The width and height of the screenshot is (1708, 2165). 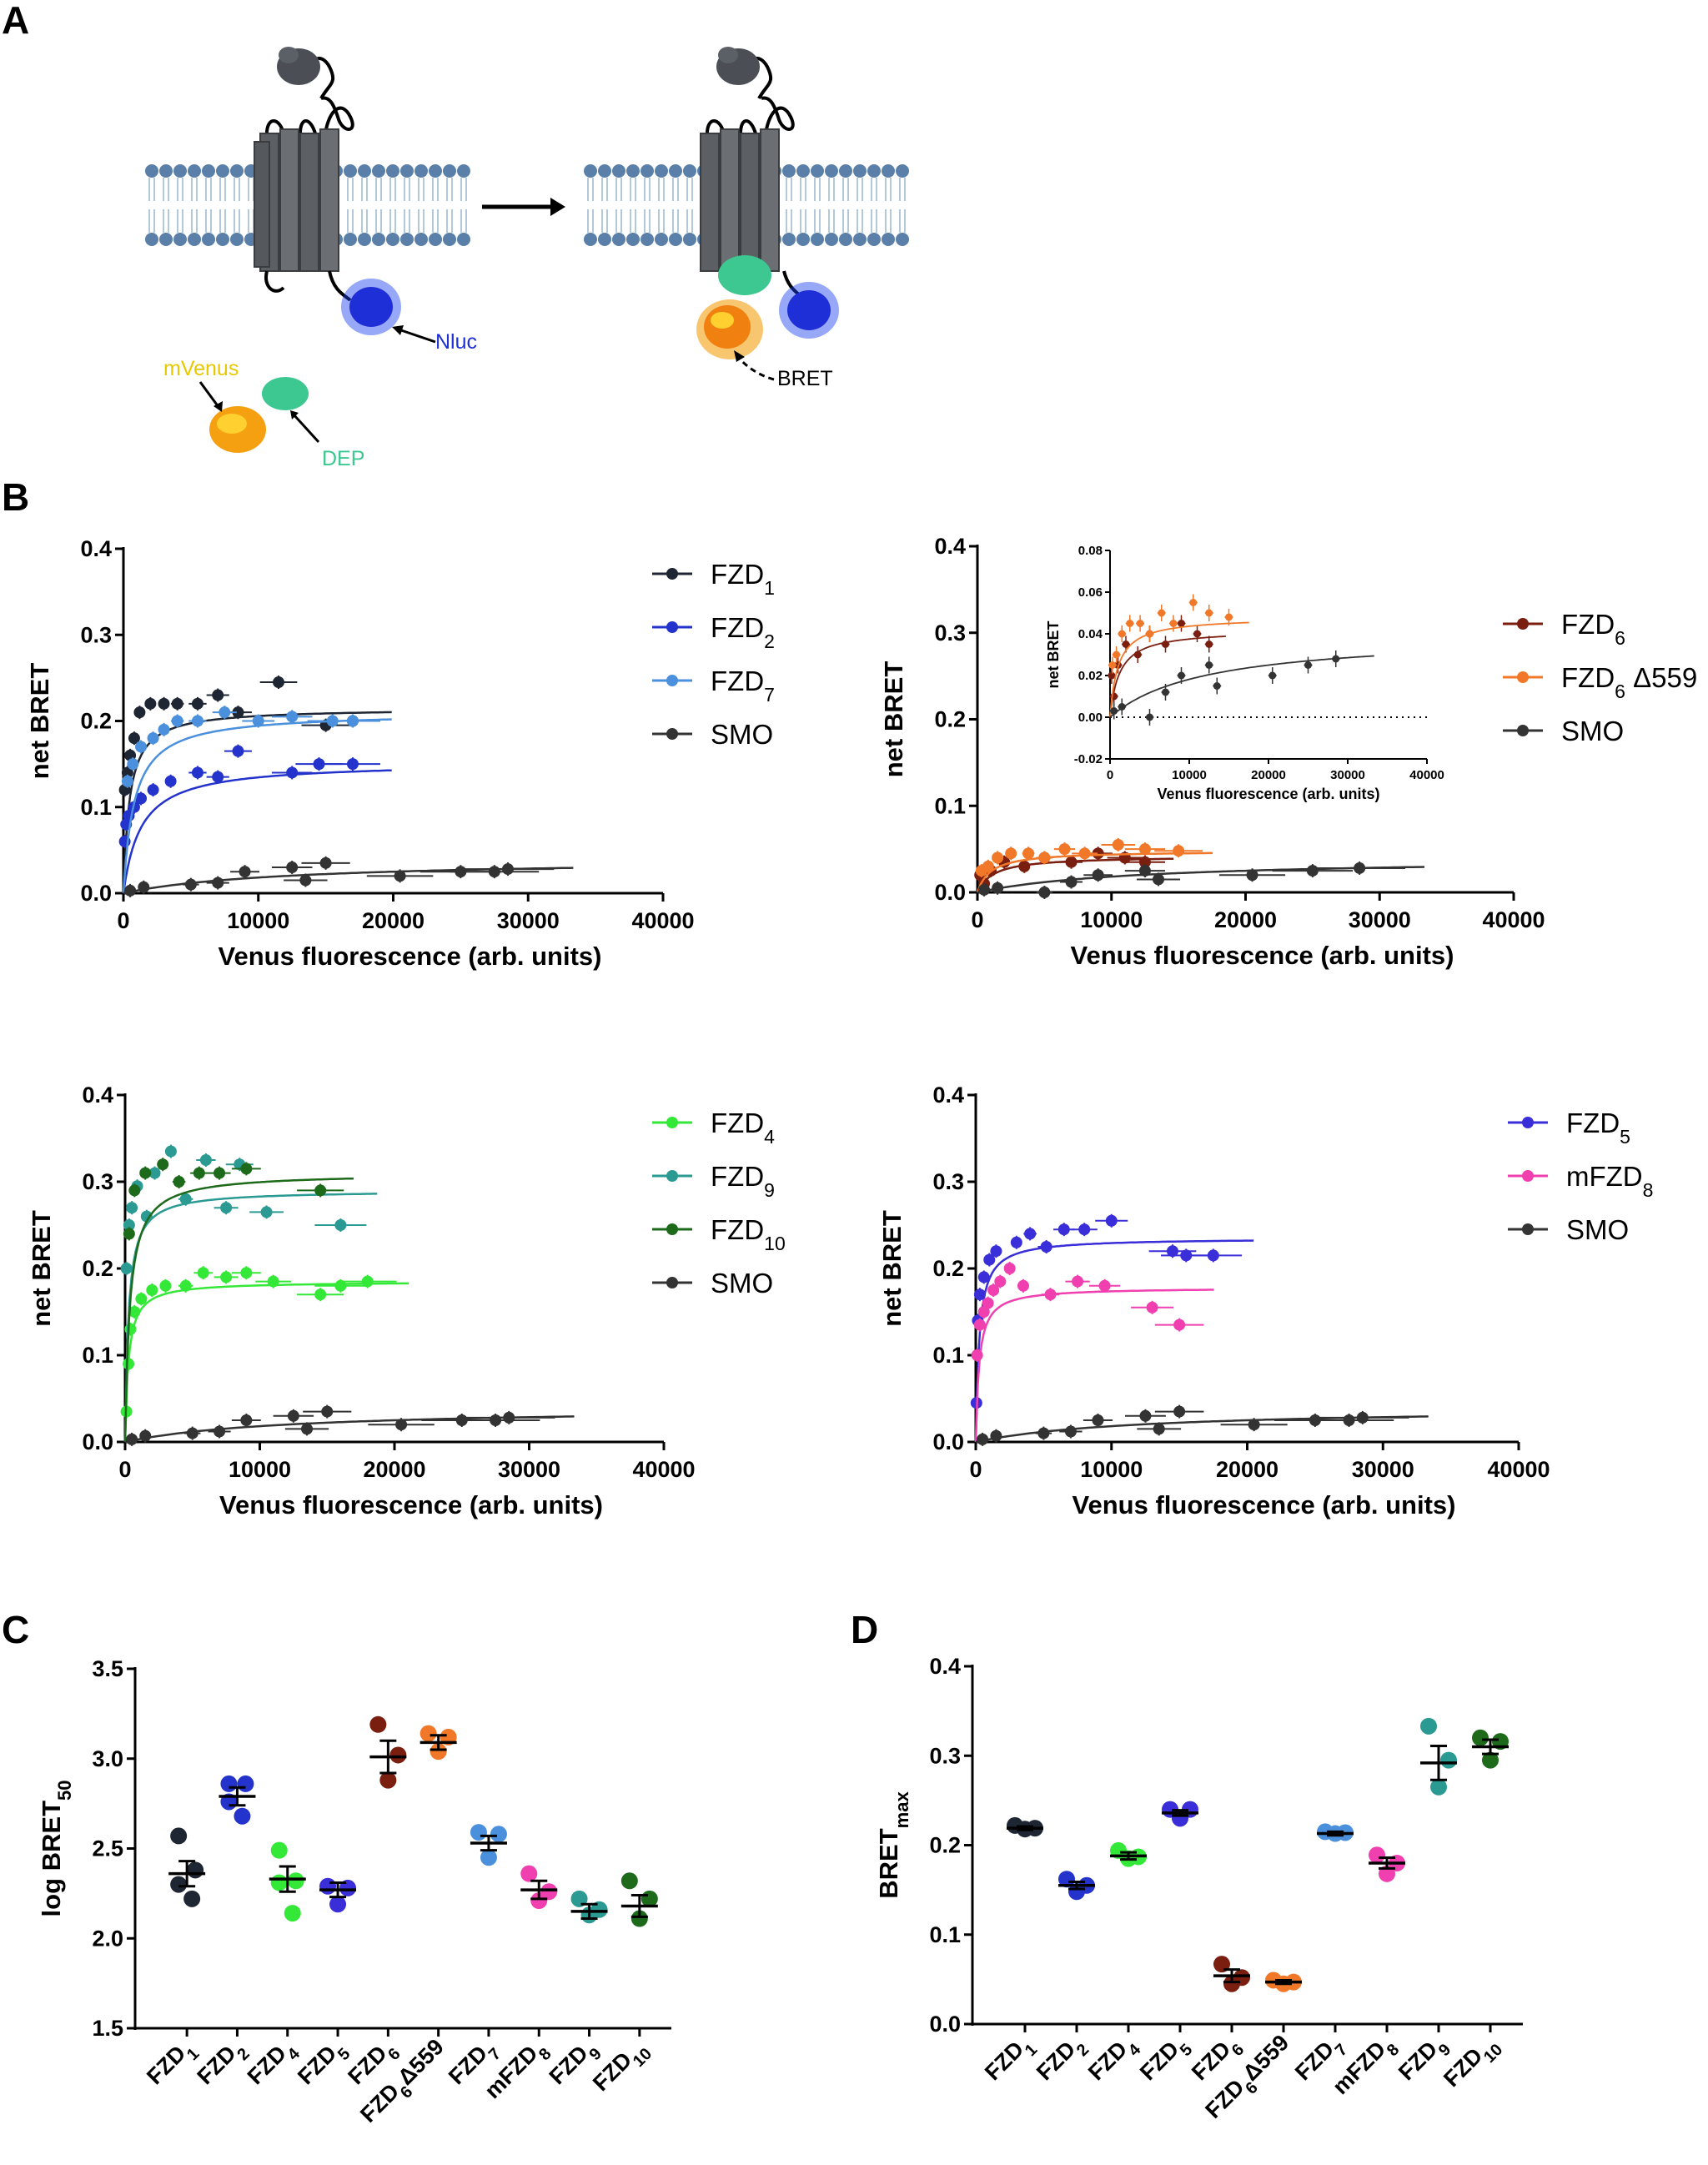 I want to click on x-tick-label-suffix: Δ559, so click(x=421, y=2062).